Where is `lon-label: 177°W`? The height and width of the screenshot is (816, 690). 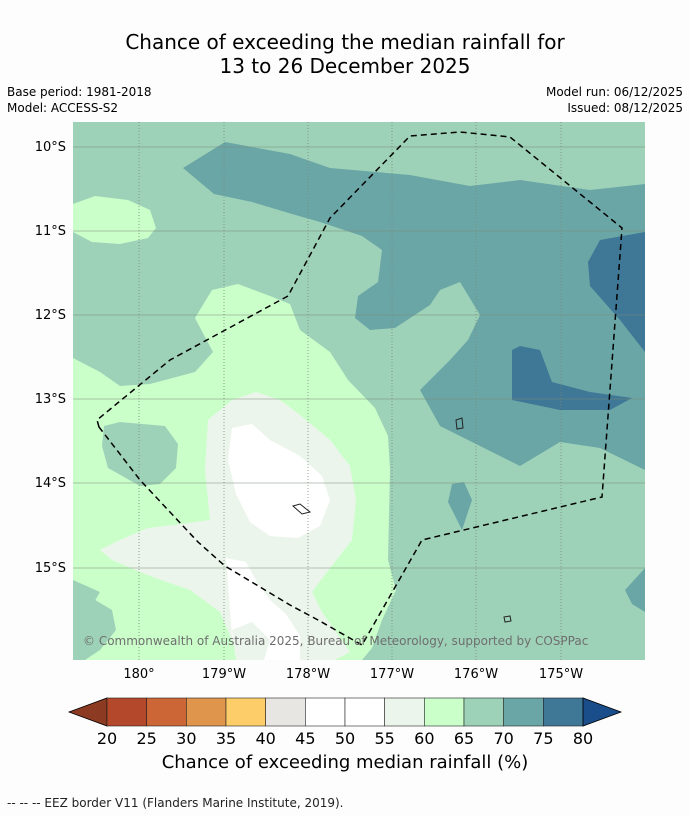
lon-label: 177°W is located at coordinates (392, 674).